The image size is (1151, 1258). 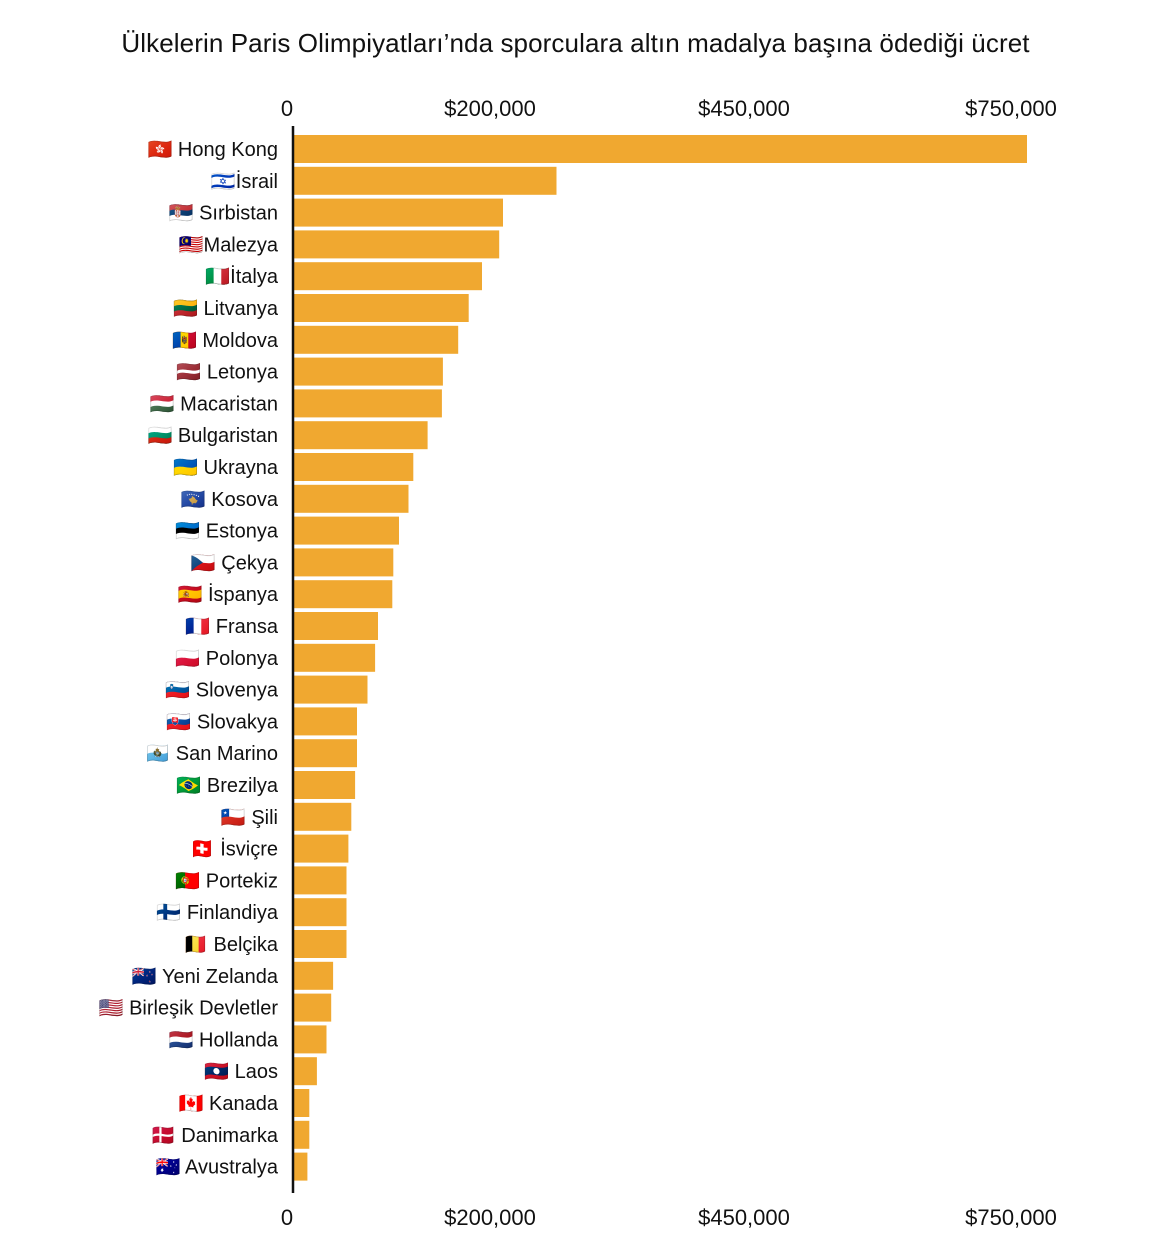 What do you see at coordinates (490, 108) in the screenshot?
I see `x-tick-label-top: $200,000` at bounding box center [490, 108].